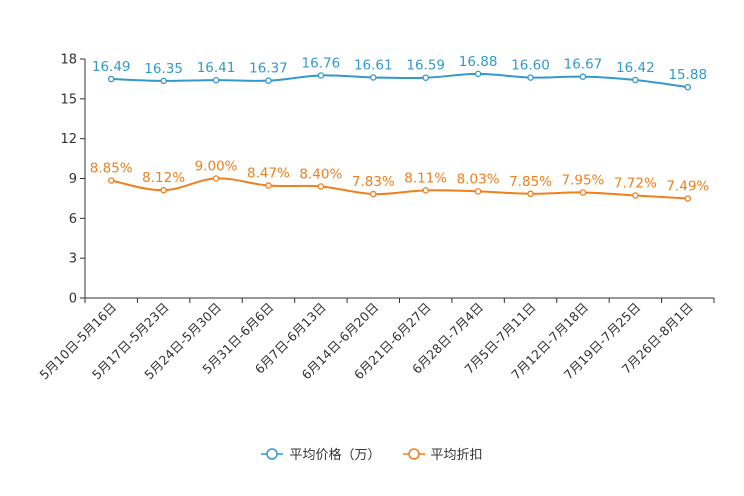  Describe the element at coordinates (425, 178) in the screenshot. I see `data-label: 8.11%` at that location.